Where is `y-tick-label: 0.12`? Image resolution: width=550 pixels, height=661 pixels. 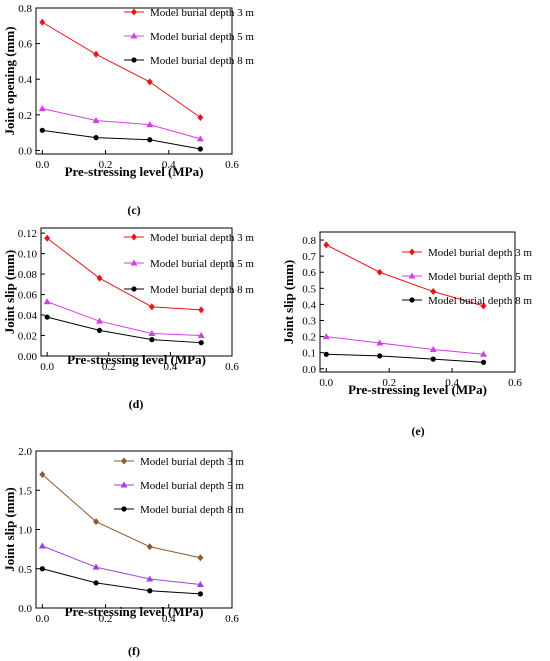
y-tick-label: 0.12 is located at coordinates (27, 234).